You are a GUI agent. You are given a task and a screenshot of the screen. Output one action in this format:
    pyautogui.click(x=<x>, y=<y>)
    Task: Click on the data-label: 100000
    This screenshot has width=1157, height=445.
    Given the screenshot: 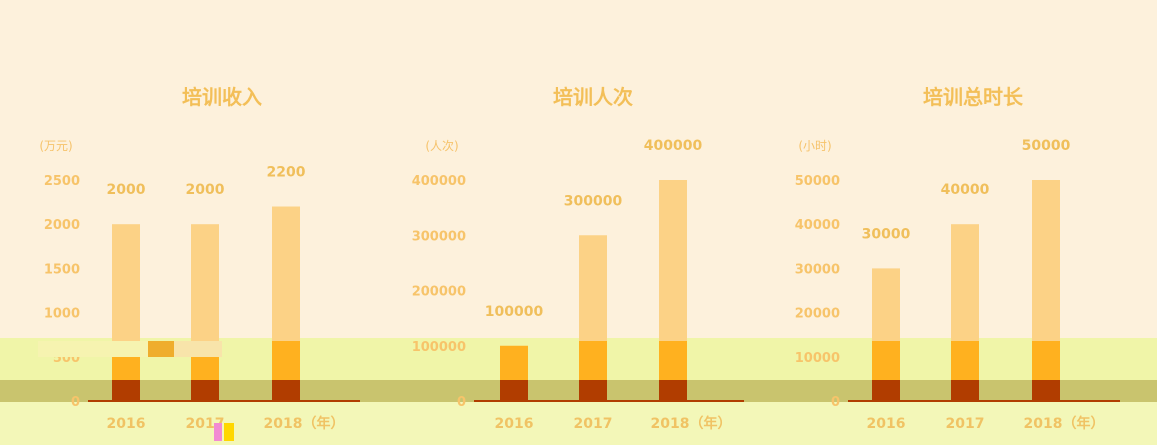 What is the action you would take?
    pyautogui.click(x=514, y=312)
    